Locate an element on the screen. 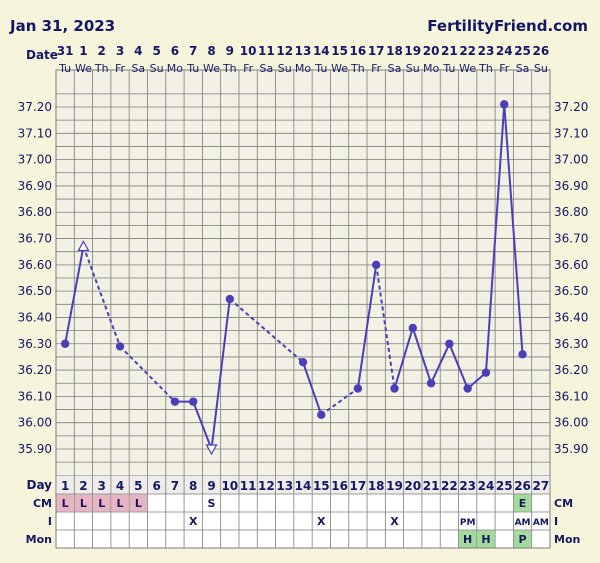  day-number: 27 is located at coordinates (541, 486).